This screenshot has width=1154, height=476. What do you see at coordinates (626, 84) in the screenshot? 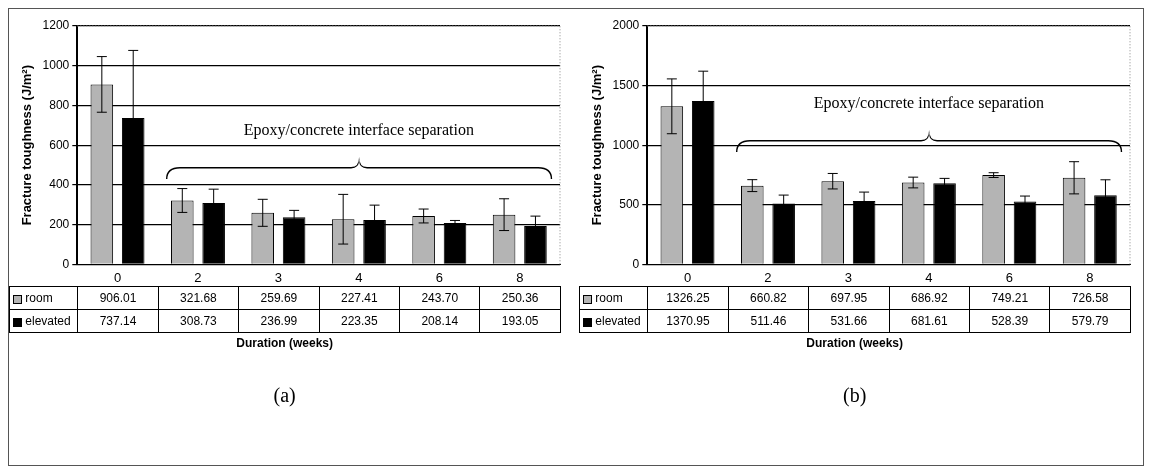
I see `y-tick-label: 1500` at bounding box center [626, 84].